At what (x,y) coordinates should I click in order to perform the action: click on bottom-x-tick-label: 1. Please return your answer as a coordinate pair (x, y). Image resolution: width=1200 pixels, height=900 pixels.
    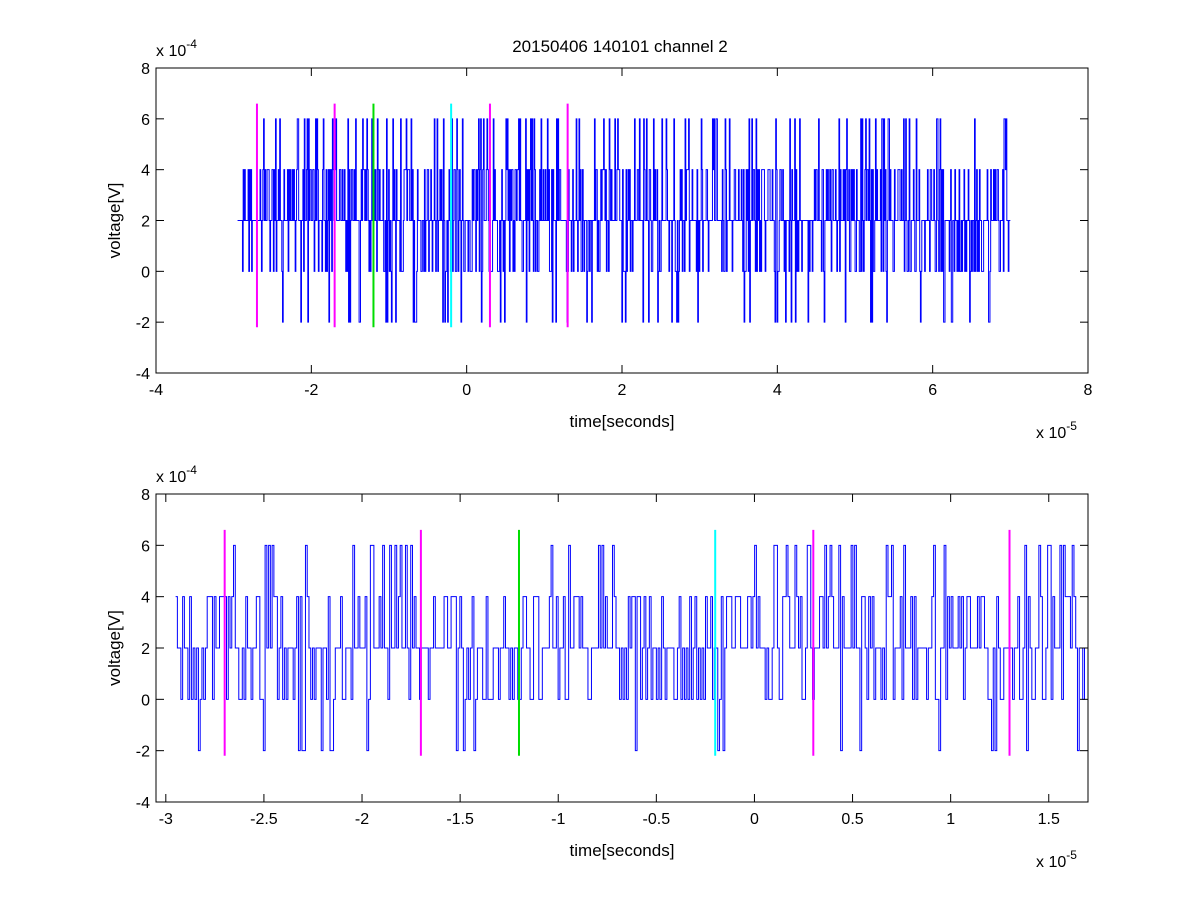
    Looking at the image, I should click on (950, 819).